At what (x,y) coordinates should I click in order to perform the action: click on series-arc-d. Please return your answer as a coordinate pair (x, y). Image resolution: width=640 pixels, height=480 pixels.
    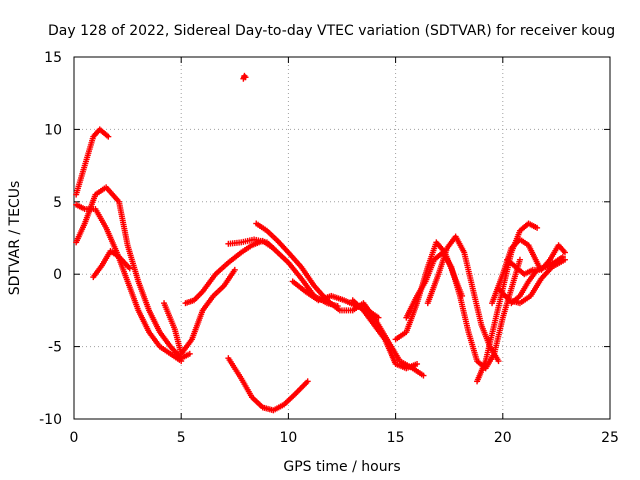
    Looking at the image, I should click on (111, 264).